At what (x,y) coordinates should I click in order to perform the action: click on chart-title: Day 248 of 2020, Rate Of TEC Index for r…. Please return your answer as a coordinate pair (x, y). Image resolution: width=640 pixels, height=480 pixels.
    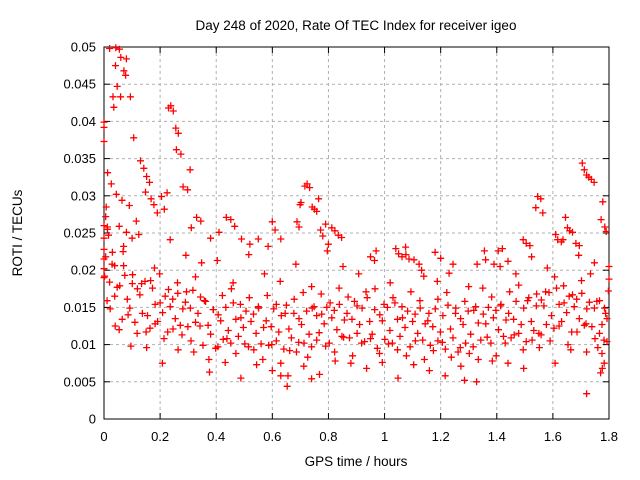
    Looking at the image, I should click on (356, 25).